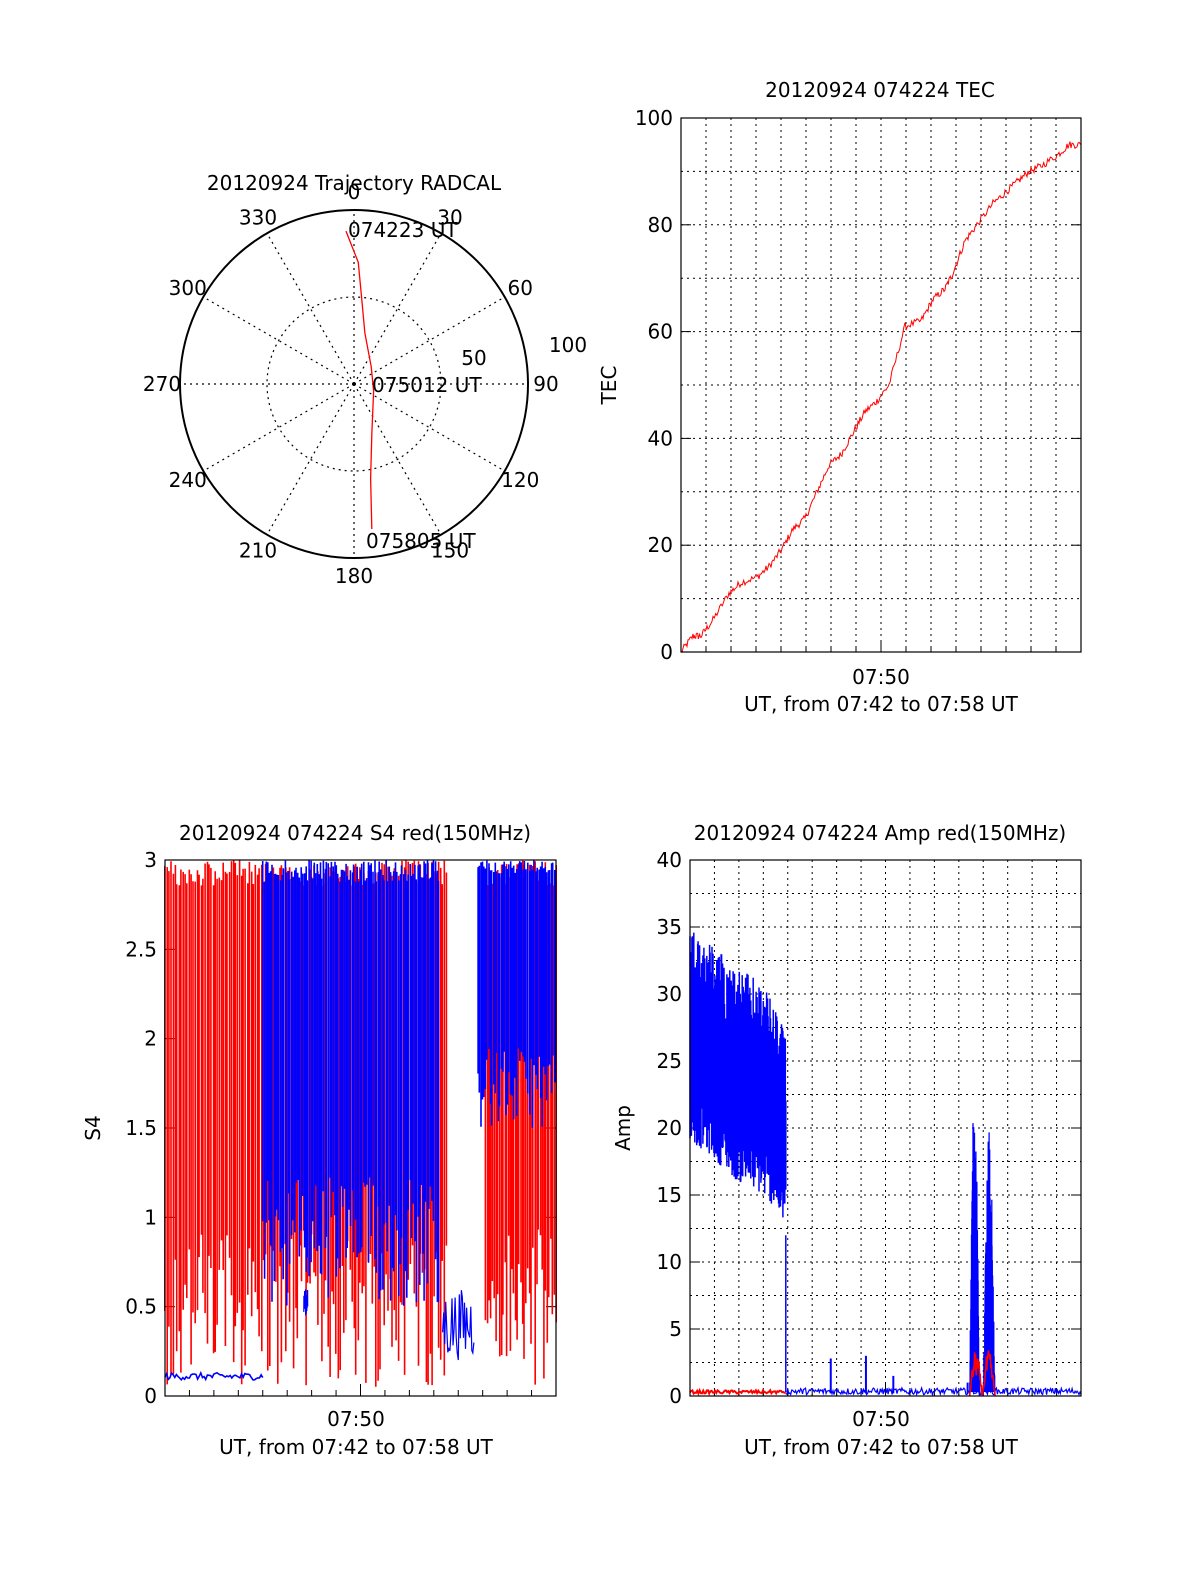  Describe the element at coordinates (354, 576) in the screenshot. I see `polar-angle-label: 180` at that location.